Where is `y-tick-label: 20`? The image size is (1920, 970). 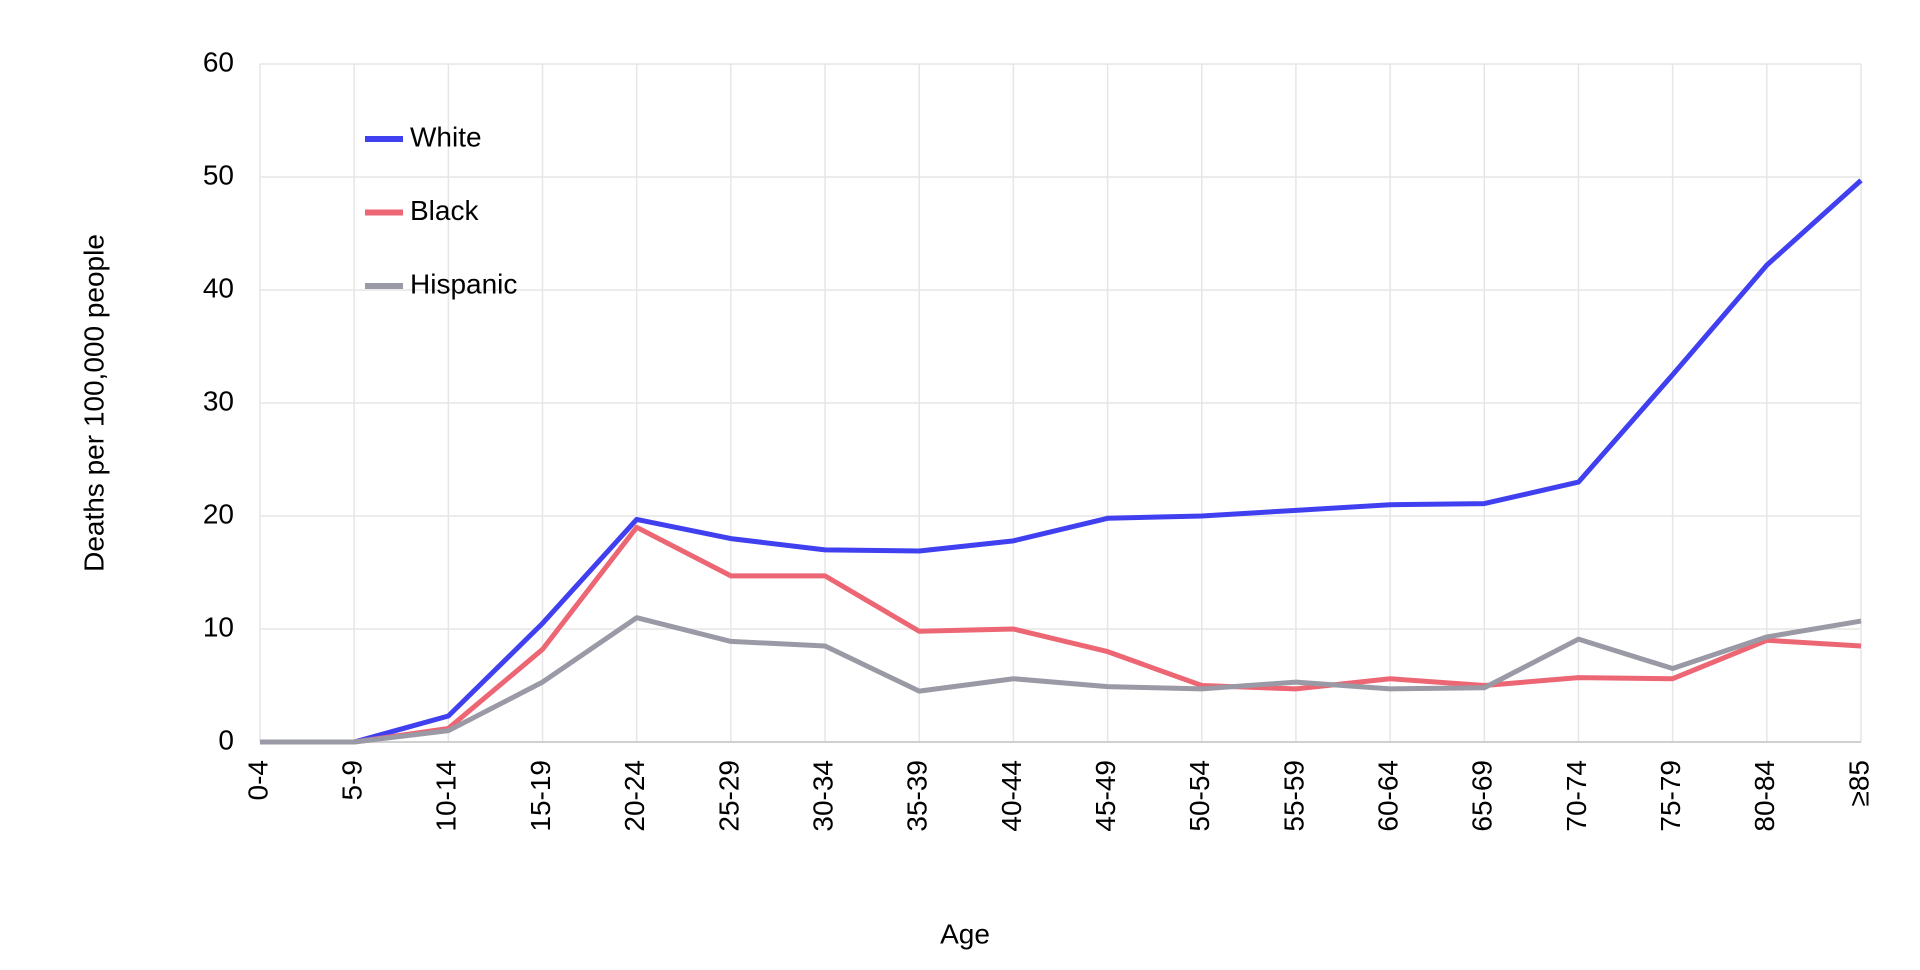
y-tick-label: 20 is located at coordinates (218, 513).